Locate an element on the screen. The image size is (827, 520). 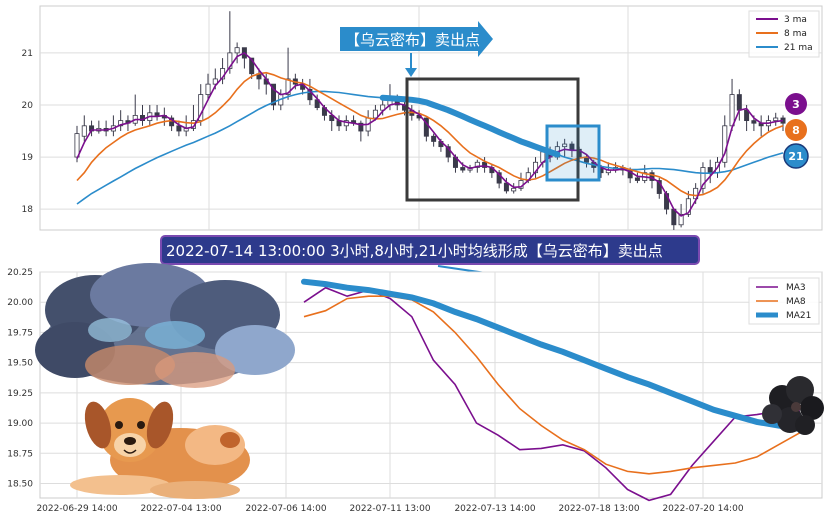
ma8-badge-label: 8 is located at coordinates (796, 130).